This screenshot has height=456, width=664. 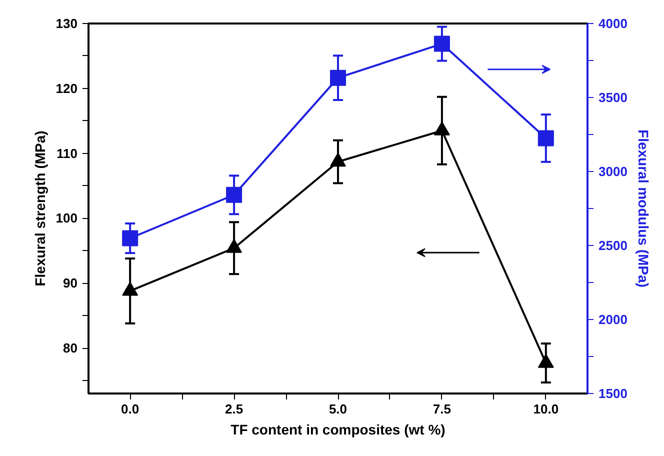 What do you see at coordinates (338, 430) in the screenshot?
I see `x-axis-title: TF content in composites (wt %)` at bounding box center [338, 430].